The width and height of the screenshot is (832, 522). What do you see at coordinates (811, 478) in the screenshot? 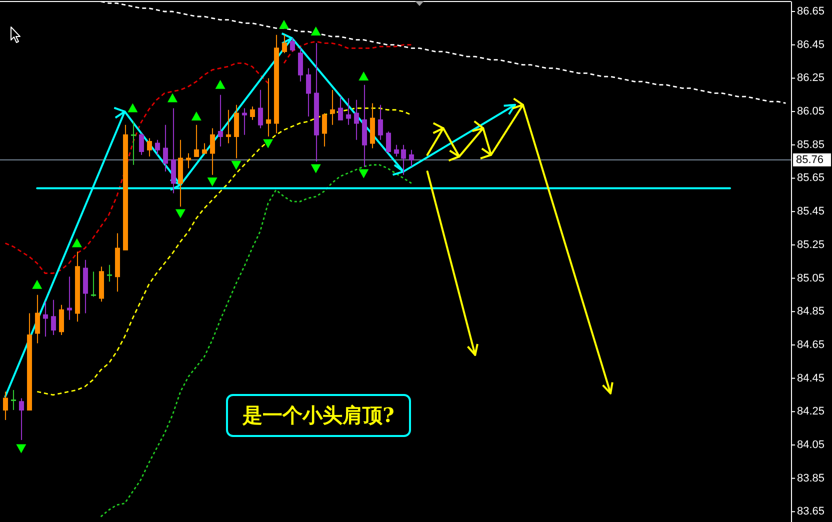
I see `y-tick-label: 83.85` at bounding box center [811, 478].